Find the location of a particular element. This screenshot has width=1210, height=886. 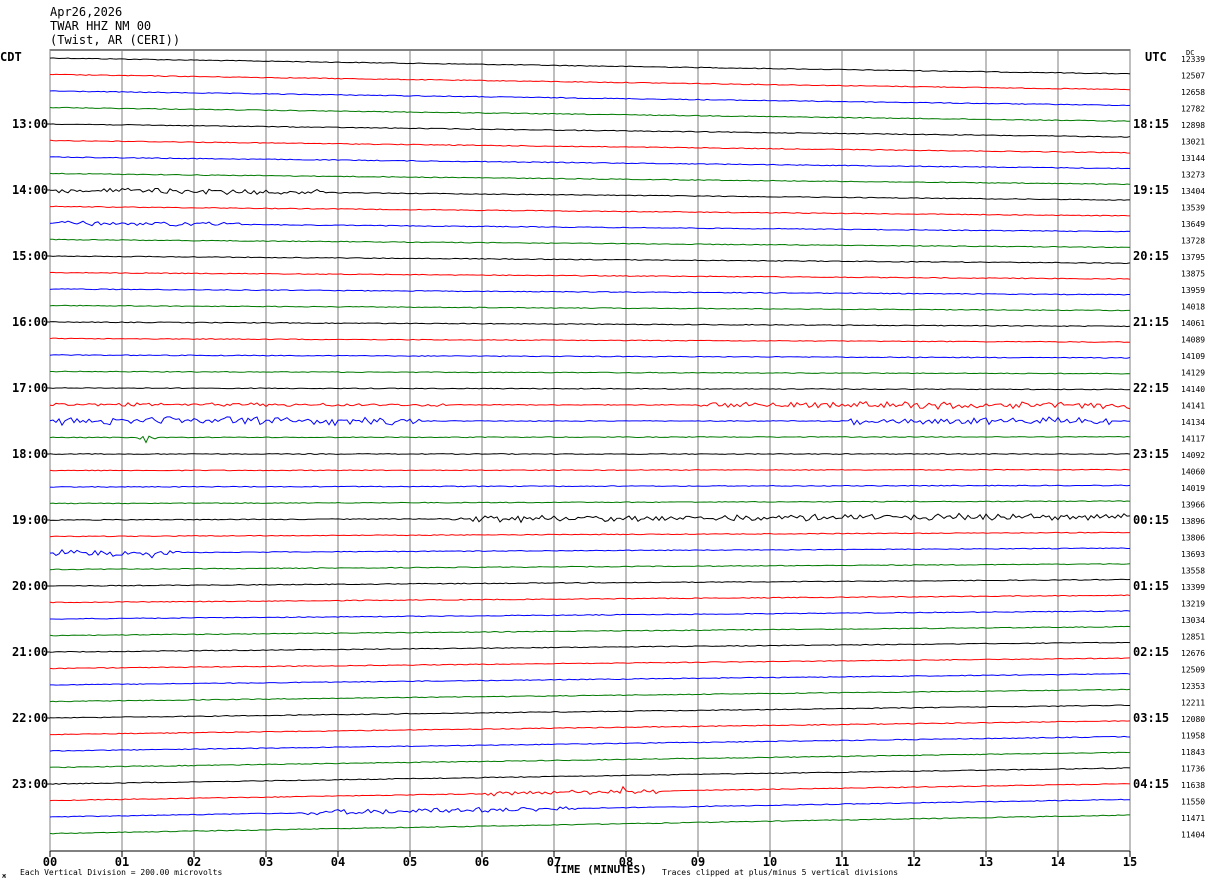

dc-offset-label: 13404 is located at coordinates (1193, 191).